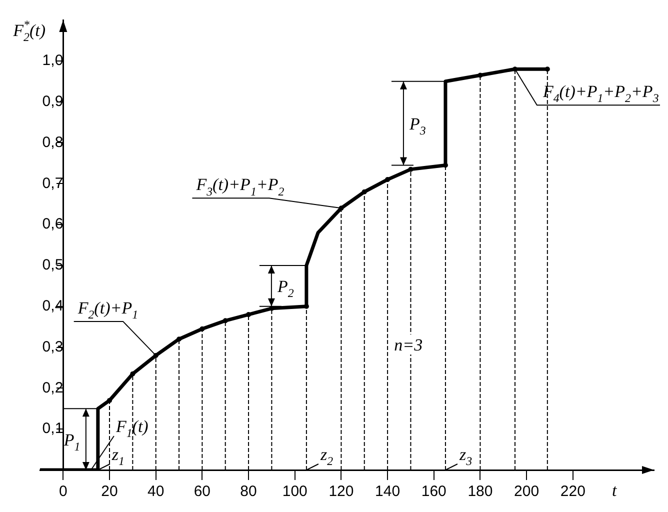 The width and height of the screenshot is (668, 512). Describe the element at coordinates (53, 265) in the screenshot. I see `y-tick-label: 0,5` at that location.